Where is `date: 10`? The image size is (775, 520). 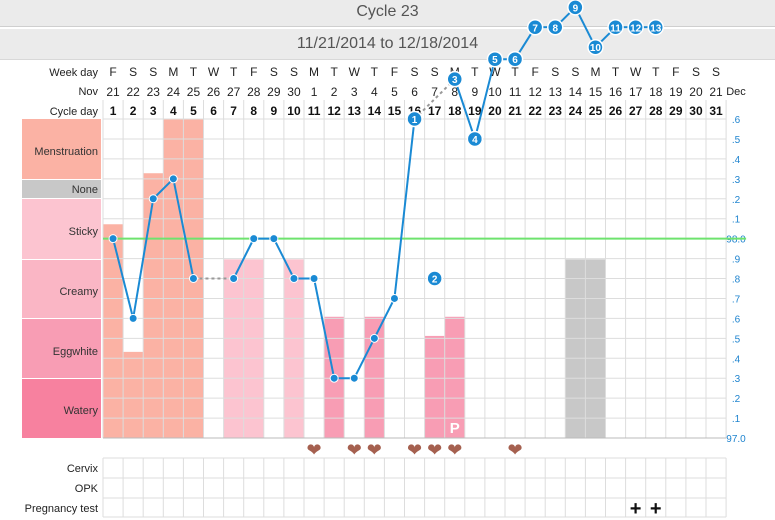
date: 10 is located at coordinates (495, 92).